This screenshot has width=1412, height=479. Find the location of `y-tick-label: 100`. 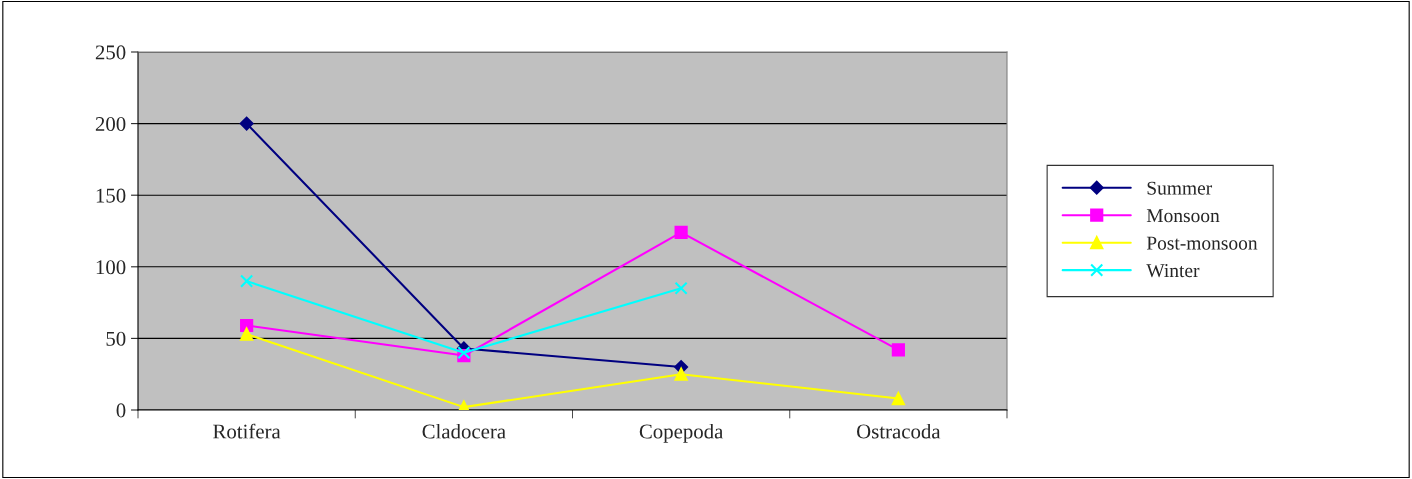

y-tick-label: 100 is located at coordinates (111, 267).